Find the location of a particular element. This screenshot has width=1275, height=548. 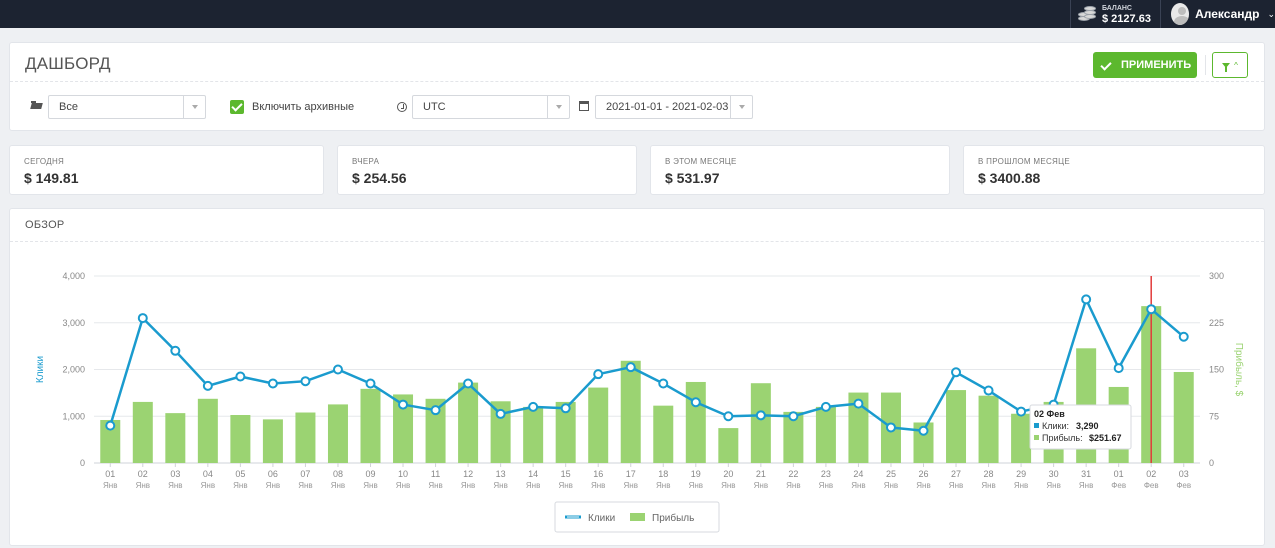

y-tick-label-right: 150 is located at coordinates (1216, 370).